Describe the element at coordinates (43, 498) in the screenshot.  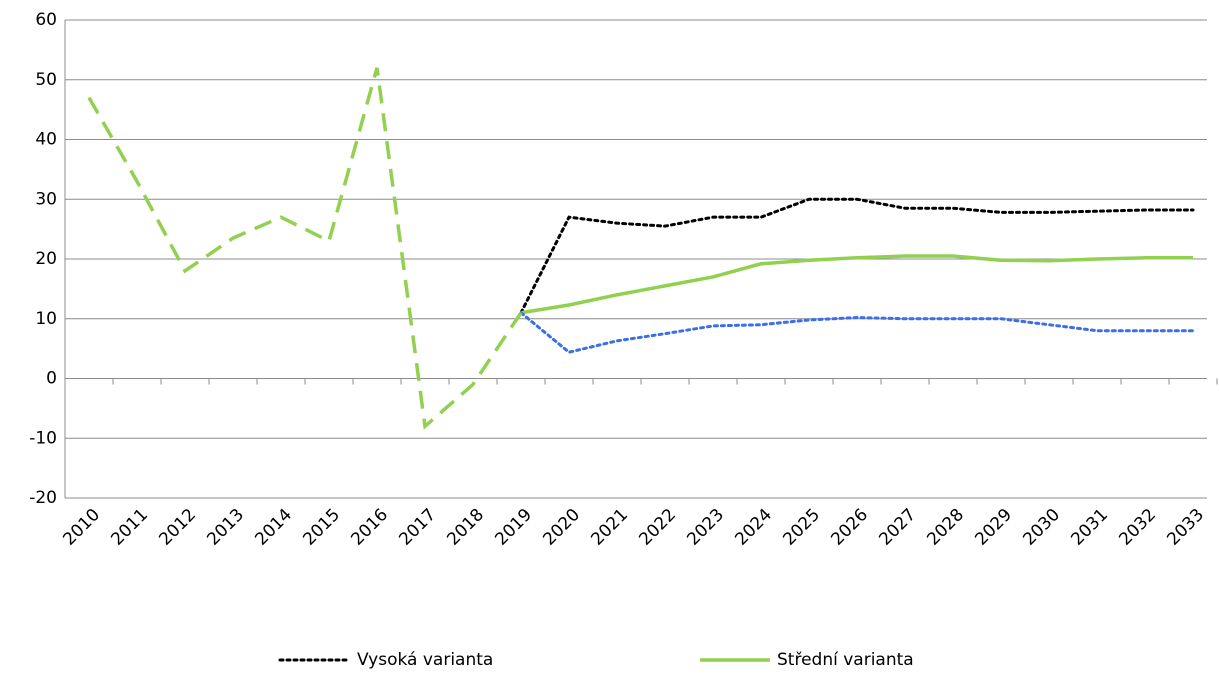
I see `y-tick-label: -20` at that location.